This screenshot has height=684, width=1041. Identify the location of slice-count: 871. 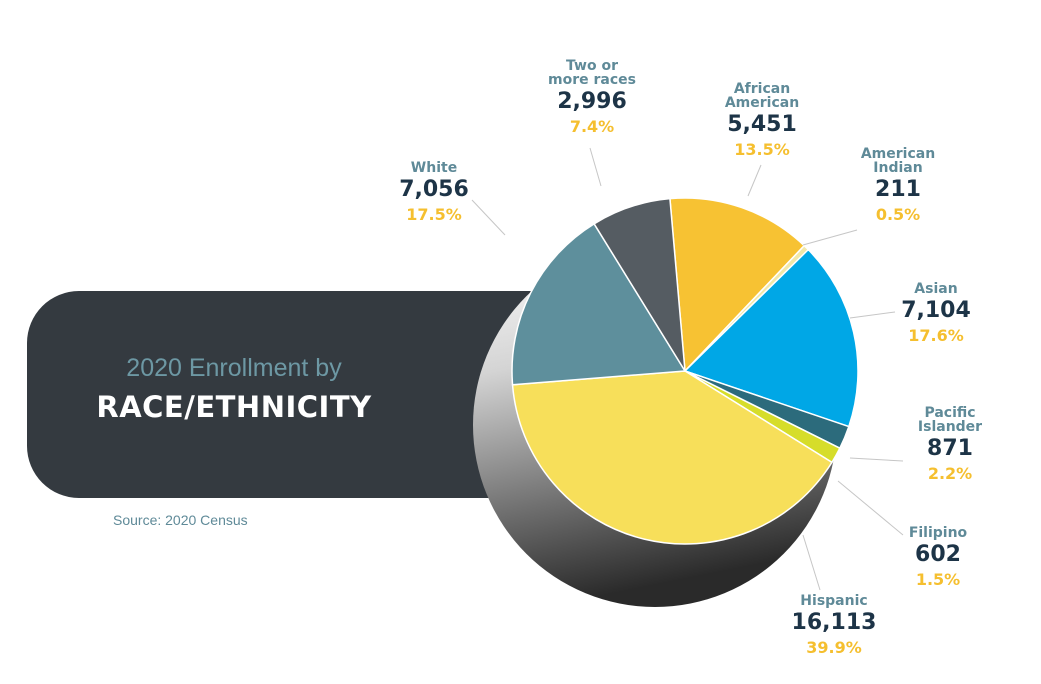
(950, 448).